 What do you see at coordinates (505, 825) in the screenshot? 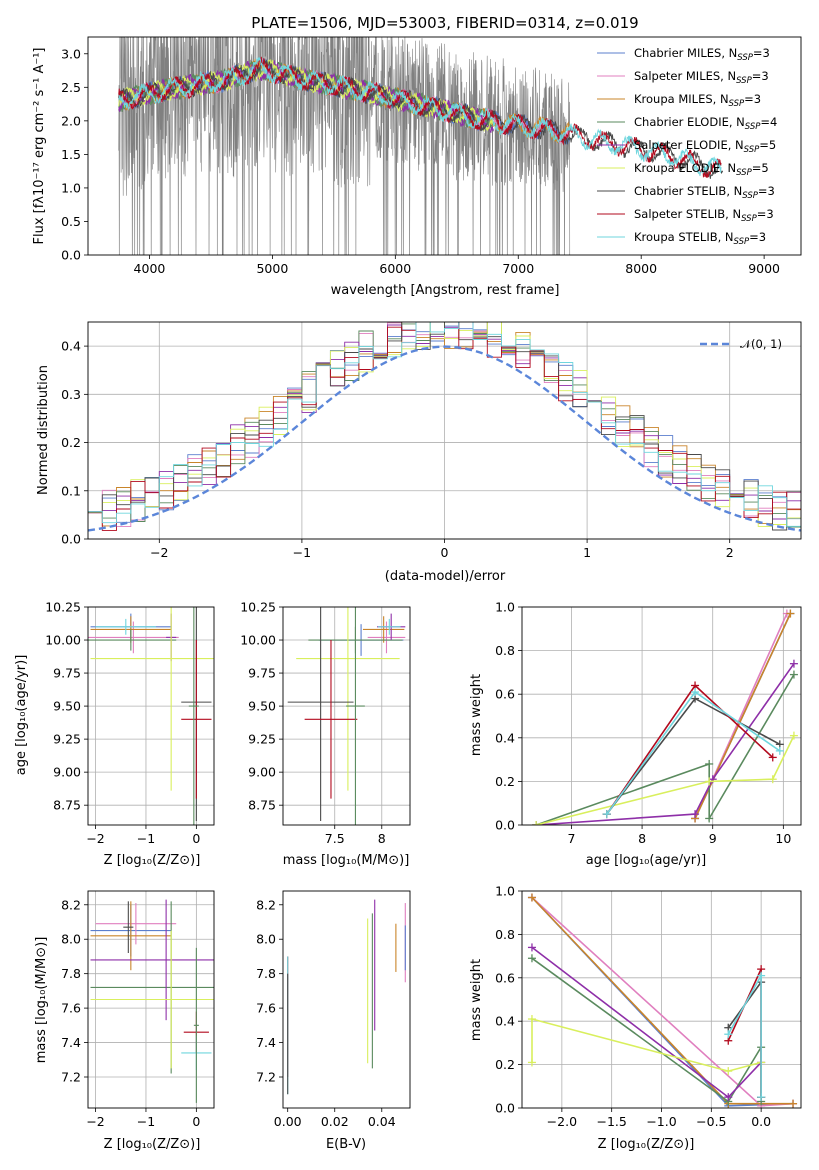
I see `y-tick-label: 0.0` at bounding box center [505, 825].